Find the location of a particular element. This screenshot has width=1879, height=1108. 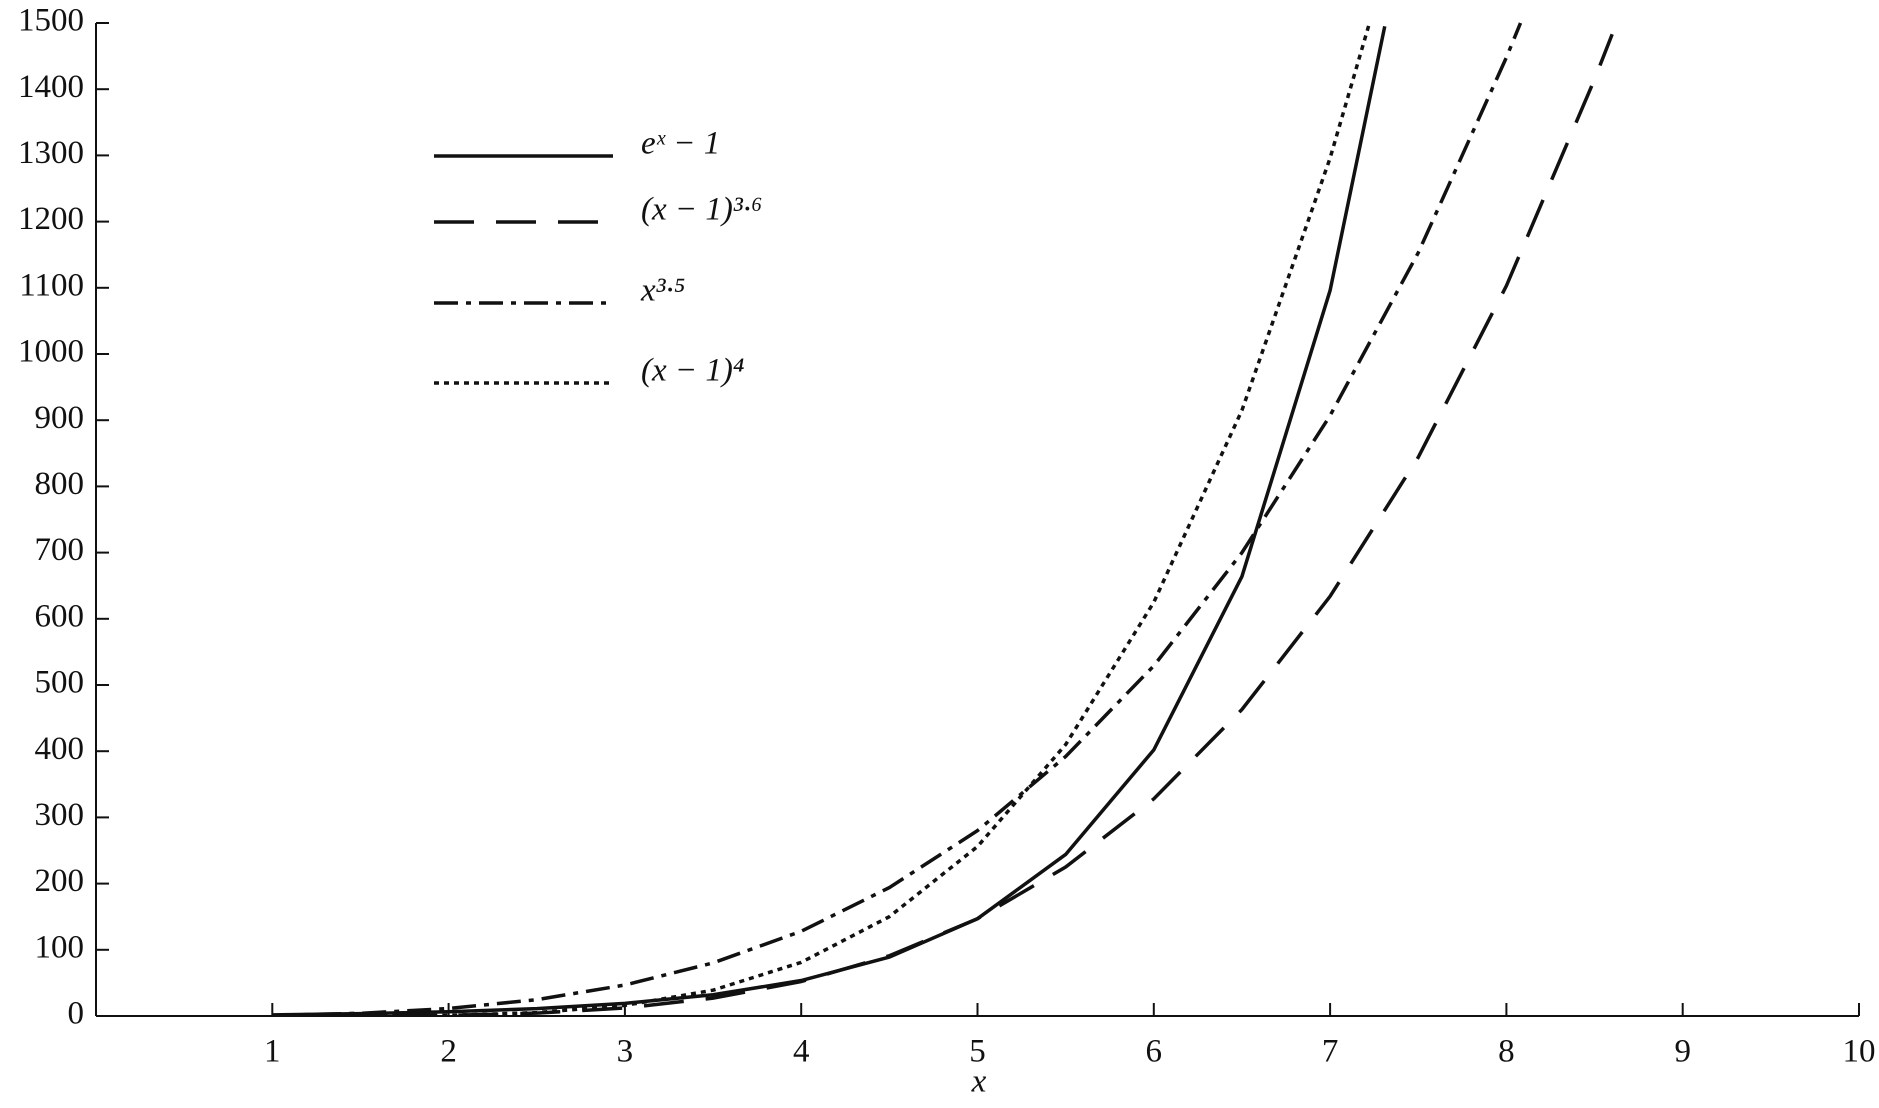

x-tick-label: 8 is located at coordinates (1506, 1052).